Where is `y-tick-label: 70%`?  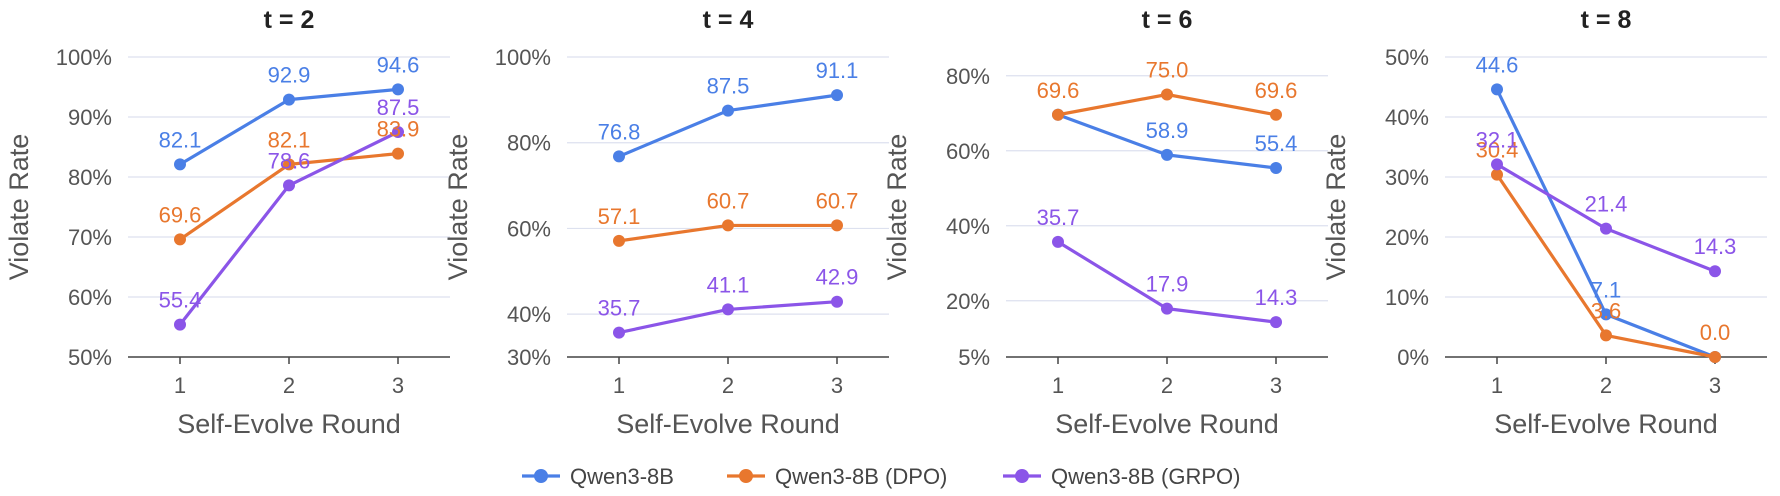 y-tick-label: 70% is located at coordinates (90, 237).